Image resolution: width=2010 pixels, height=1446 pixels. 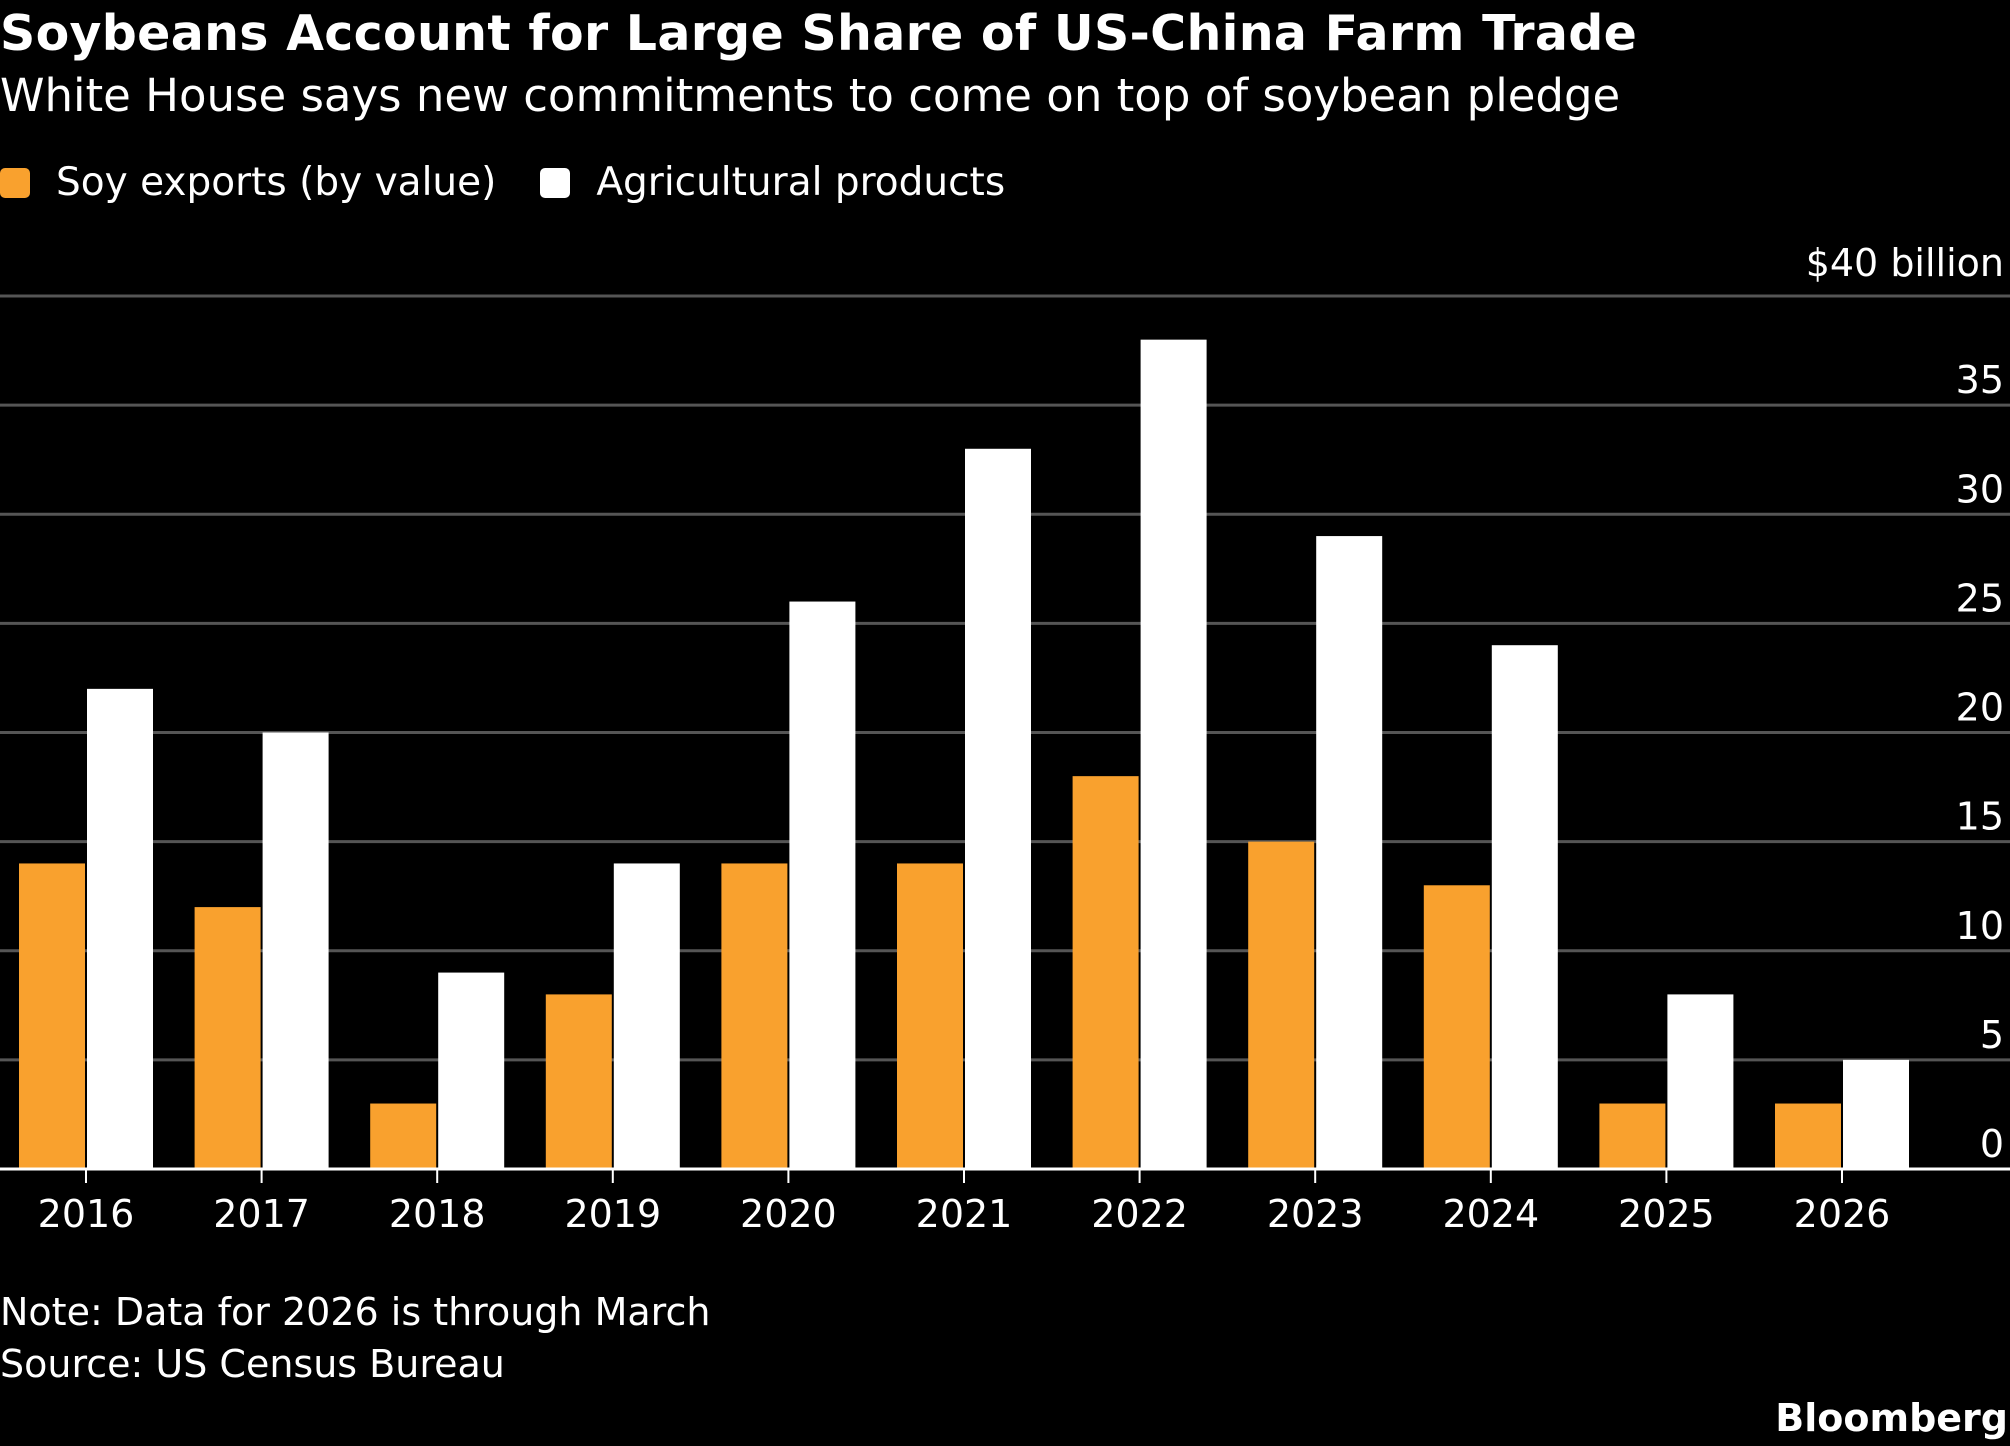 I want to click on legend-swatch-agricultural, so click(x=555, y=182).